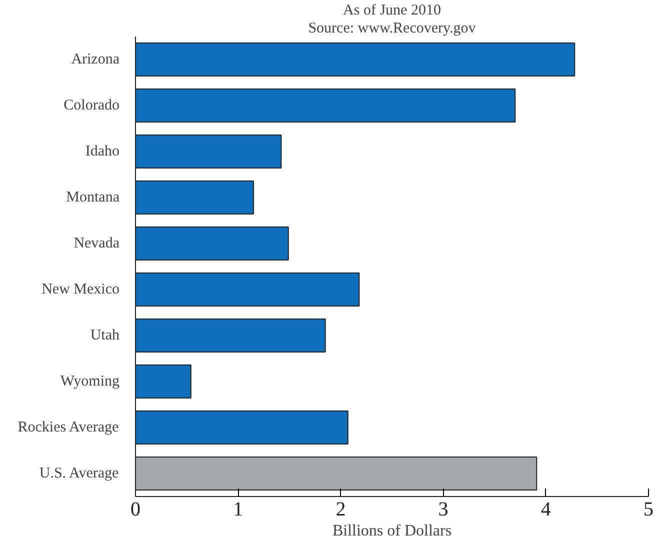  I want to click on x-tick-label: 0, so click(135, 509).